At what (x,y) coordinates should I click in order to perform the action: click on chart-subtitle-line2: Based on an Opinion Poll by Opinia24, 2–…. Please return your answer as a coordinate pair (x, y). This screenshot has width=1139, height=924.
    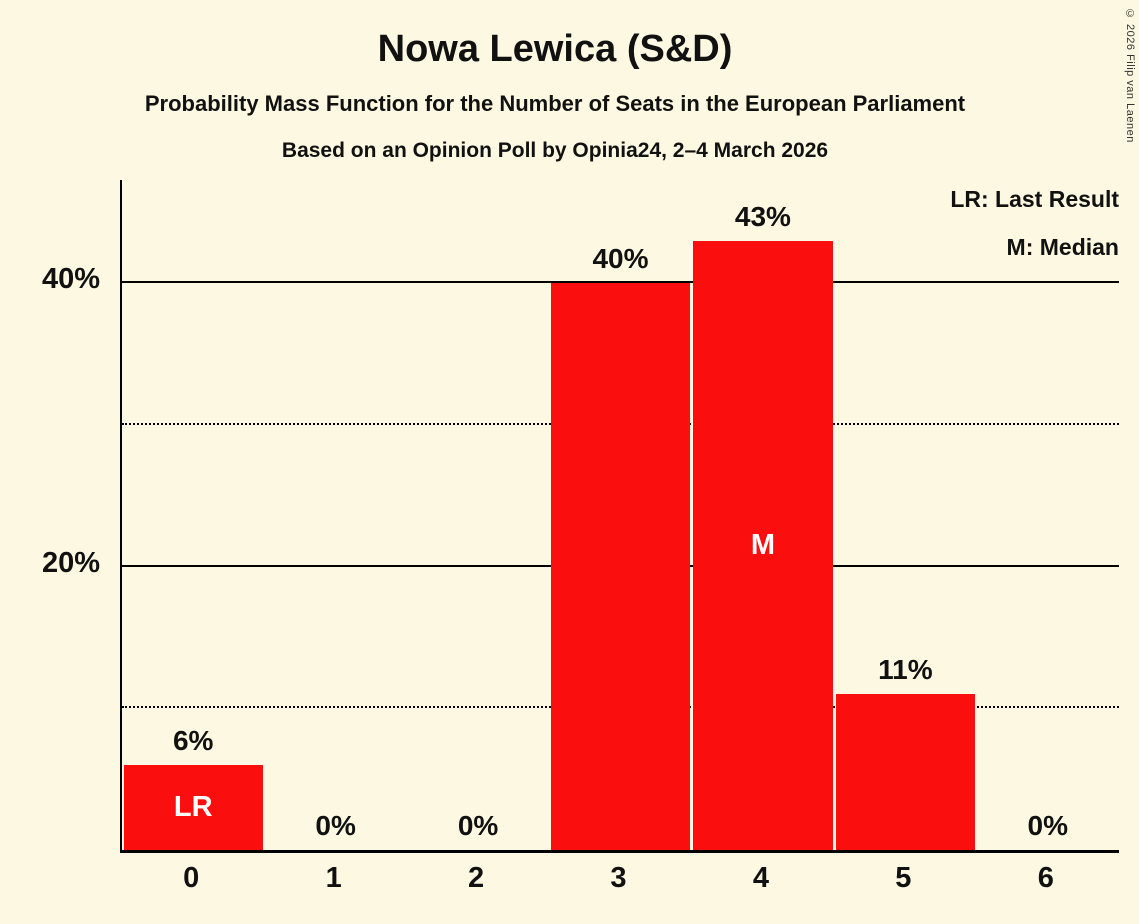
    Looking at the image, I should click on (555, 150).